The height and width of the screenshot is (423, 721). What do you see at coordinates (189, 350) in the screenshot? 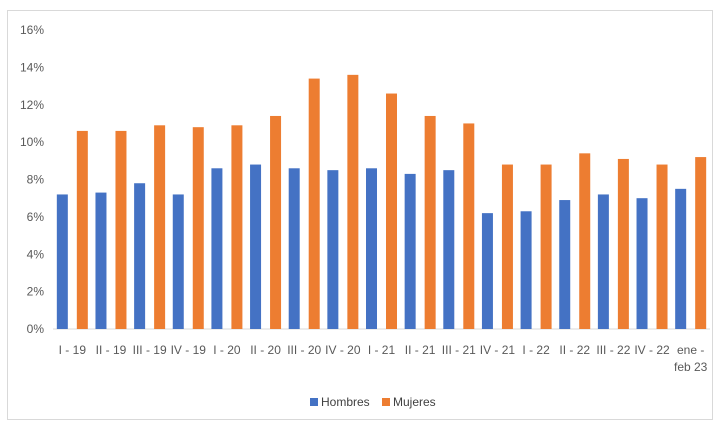
I see `x-tick-label: IV - 19` at bounding box center [189, 350].